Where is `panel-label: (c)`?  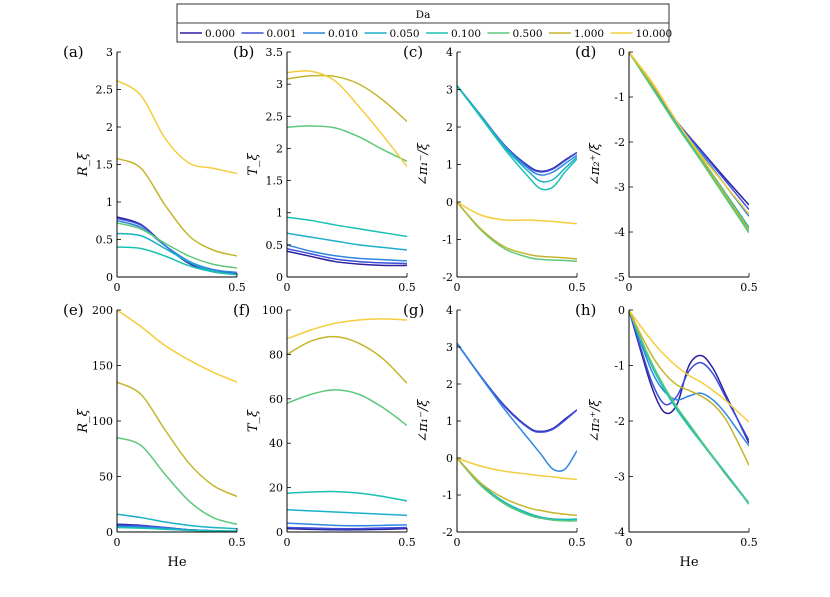
panel-label: (c) is located at coordinates (413, 52).